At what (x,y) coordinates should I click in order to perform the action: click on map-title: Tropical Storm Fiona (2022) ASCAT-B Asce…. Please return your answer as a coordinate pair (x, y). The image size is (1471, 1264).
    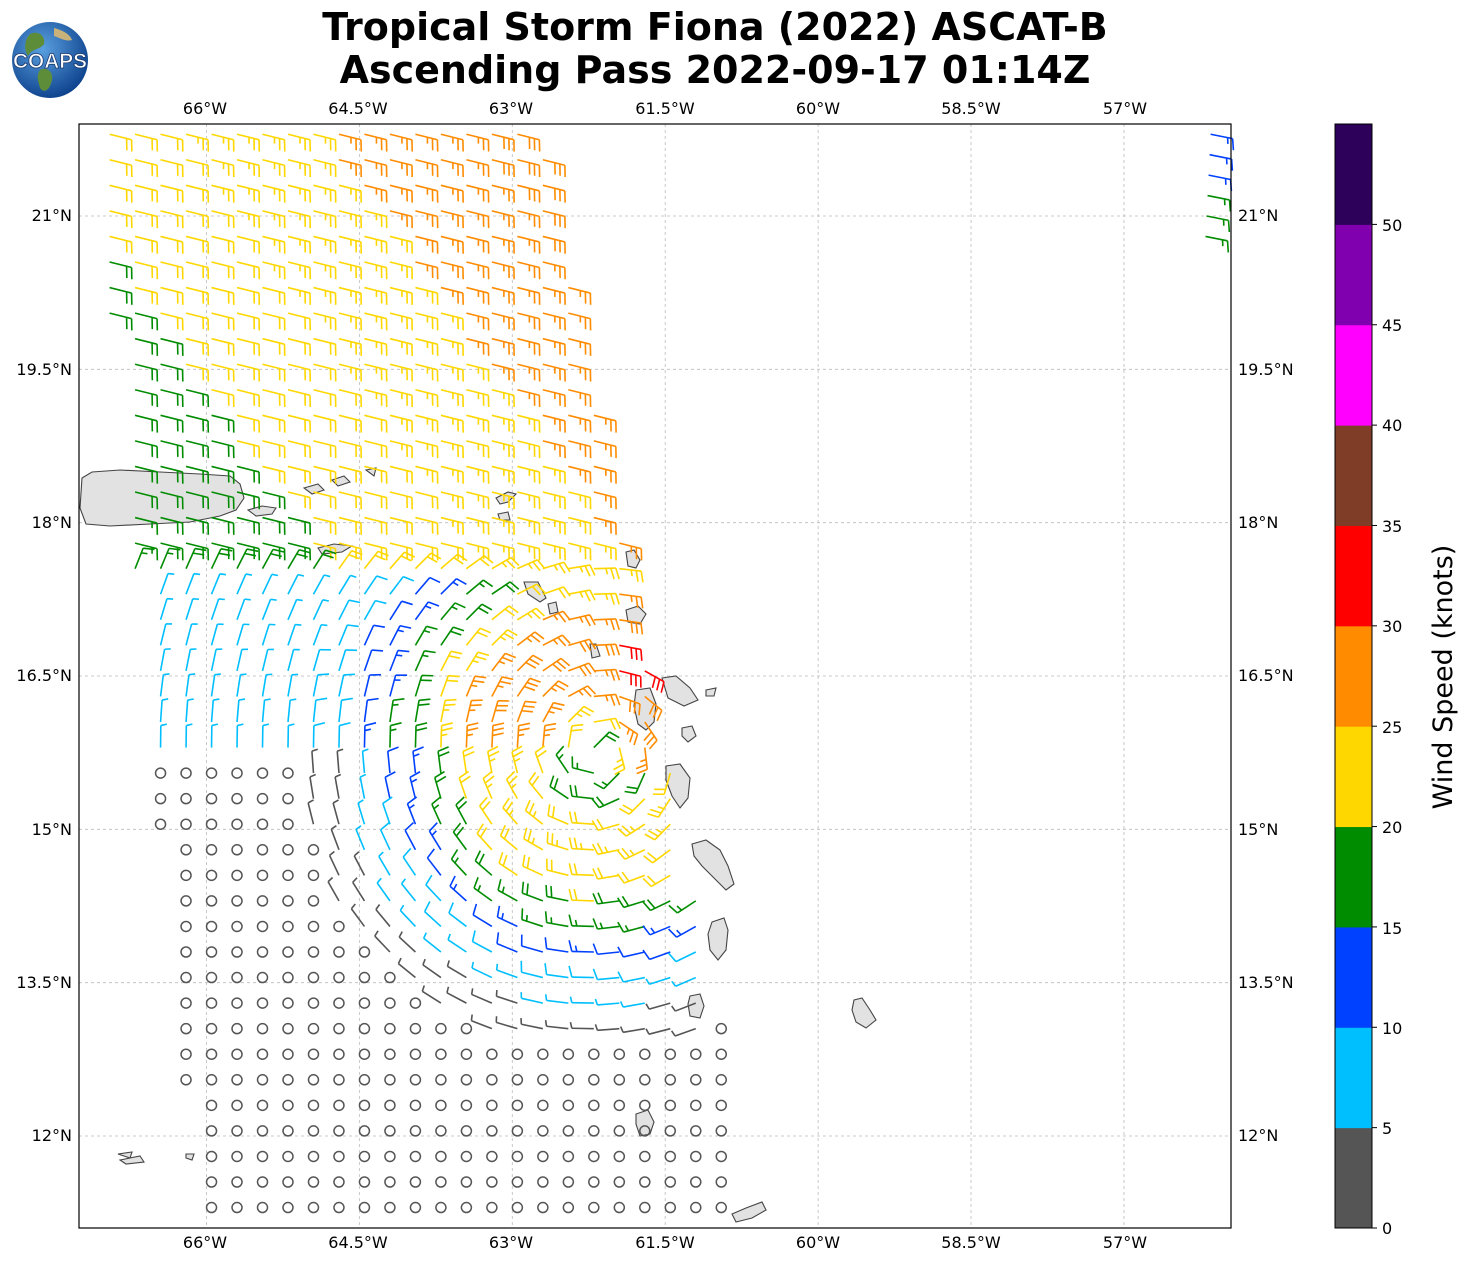
    Looking at the image, I should click on (715, 49).